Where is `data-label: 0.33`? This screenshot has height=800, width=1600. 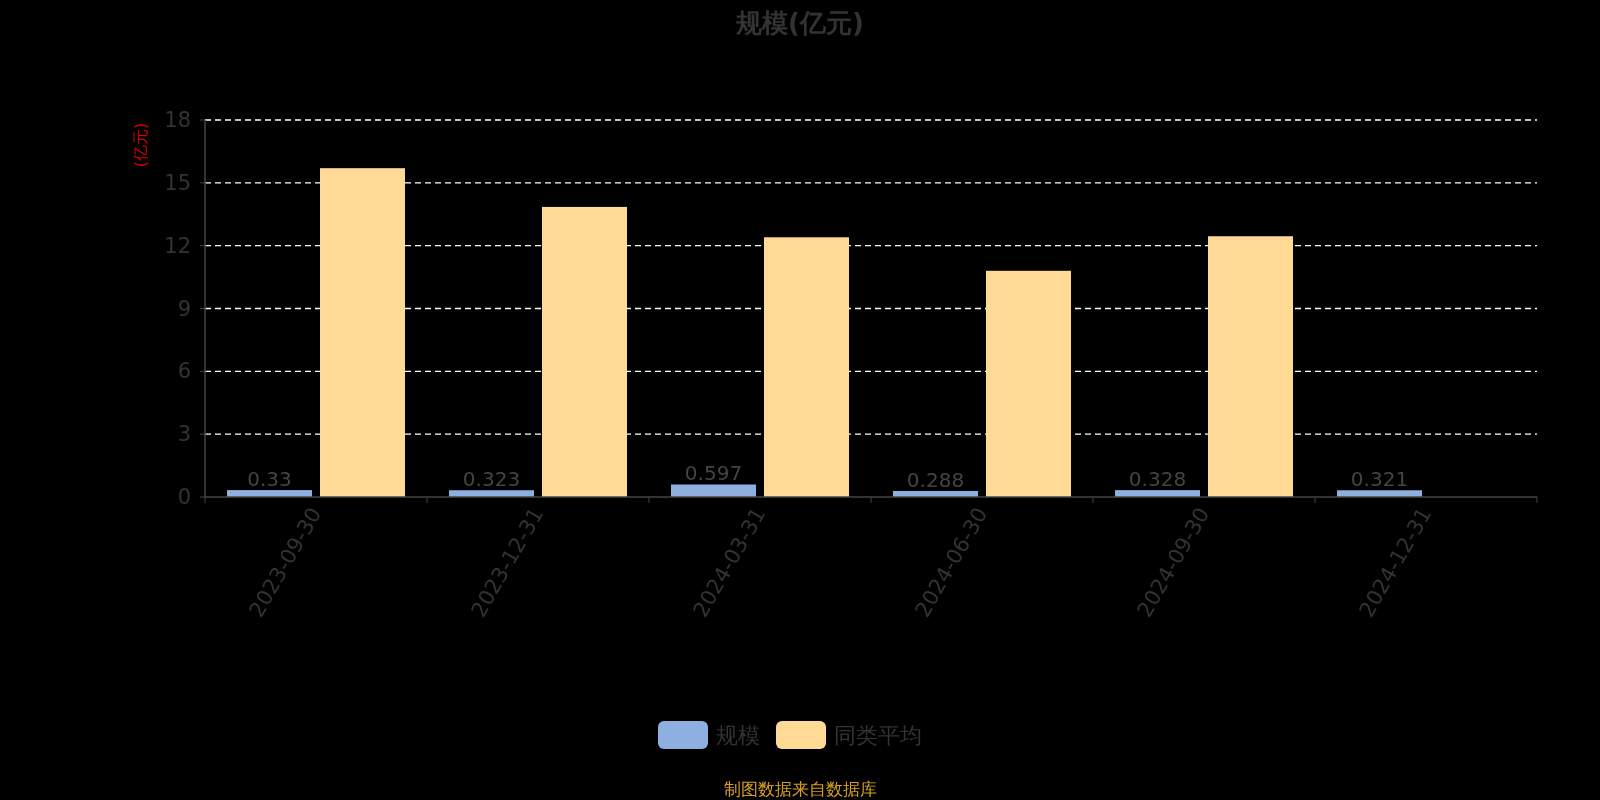 data-label: 0.33 is located at coordinates (269, 479).